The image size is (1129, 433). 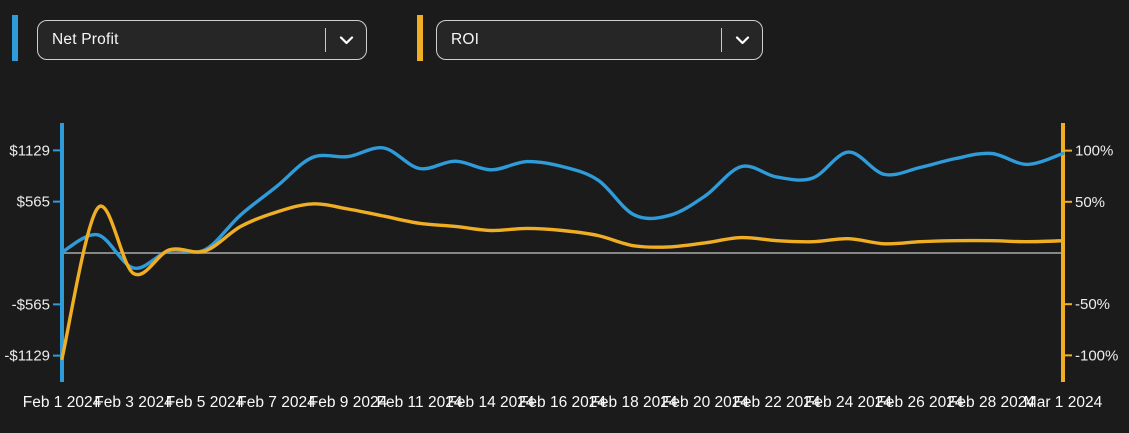 I want to click on x-axis-label: Feb 14 2024, so click(x=490, y=402).